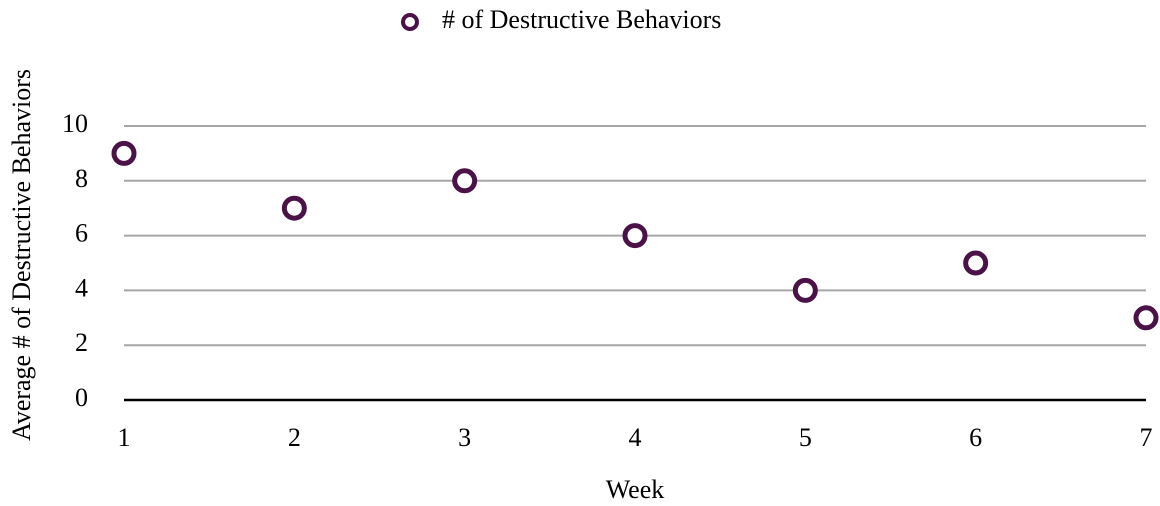 Image resolution: width=1160 pixels, height=506 pixels. I want to click on y-axis-label: Average # of Destructive Behaviors, so click(21, 255).